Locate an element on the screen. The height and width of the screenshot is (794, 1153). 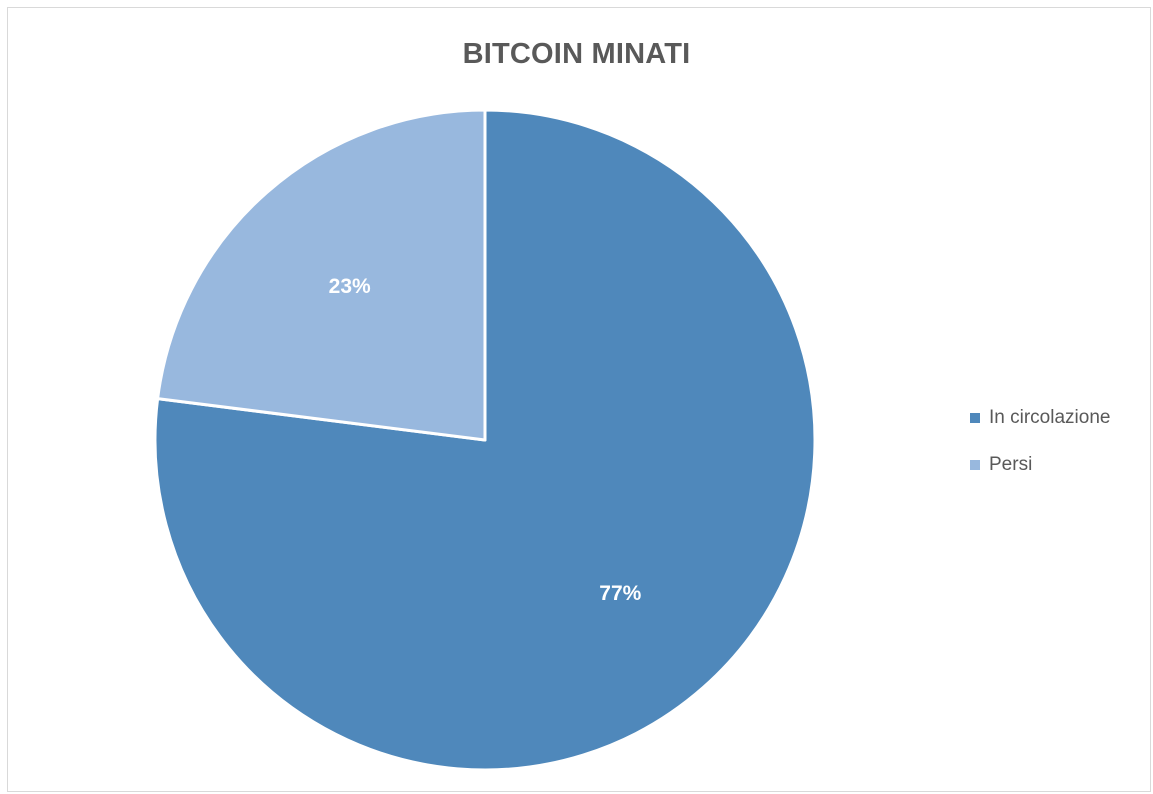
legend-swatch-persi is located at coordinates (975, 465).